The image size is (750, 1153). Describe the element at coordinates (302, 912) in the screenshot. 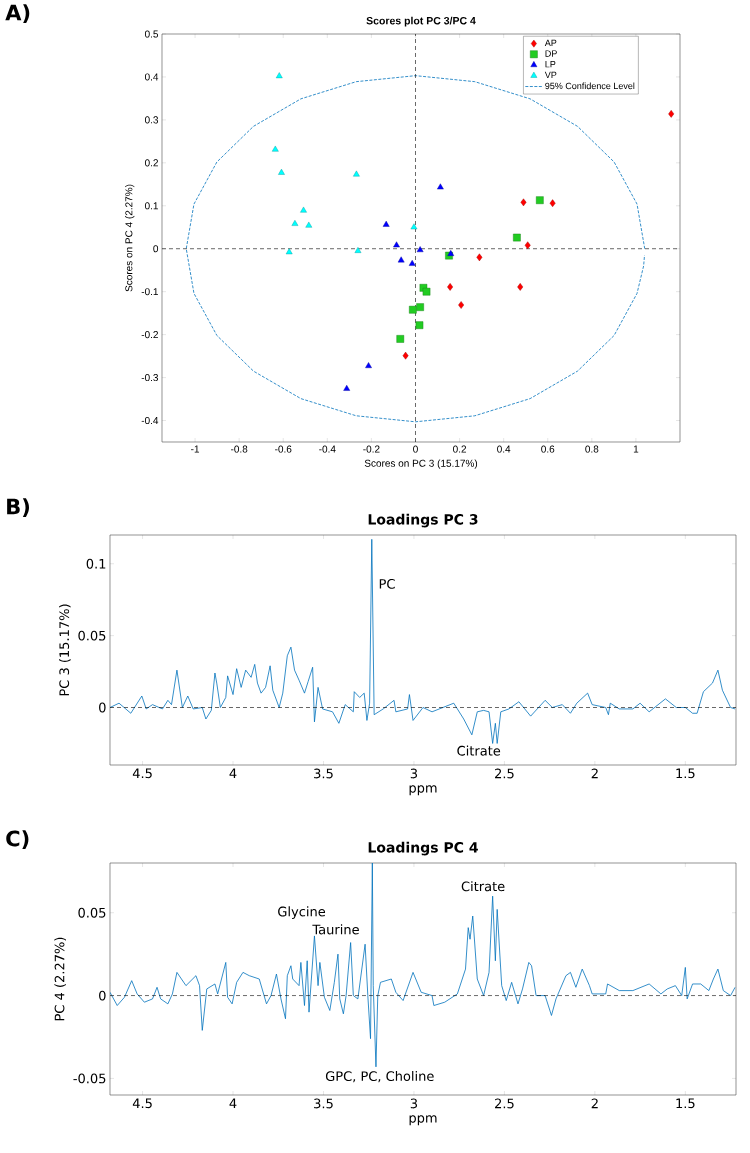

I see `annotation: Glycine` at that location.